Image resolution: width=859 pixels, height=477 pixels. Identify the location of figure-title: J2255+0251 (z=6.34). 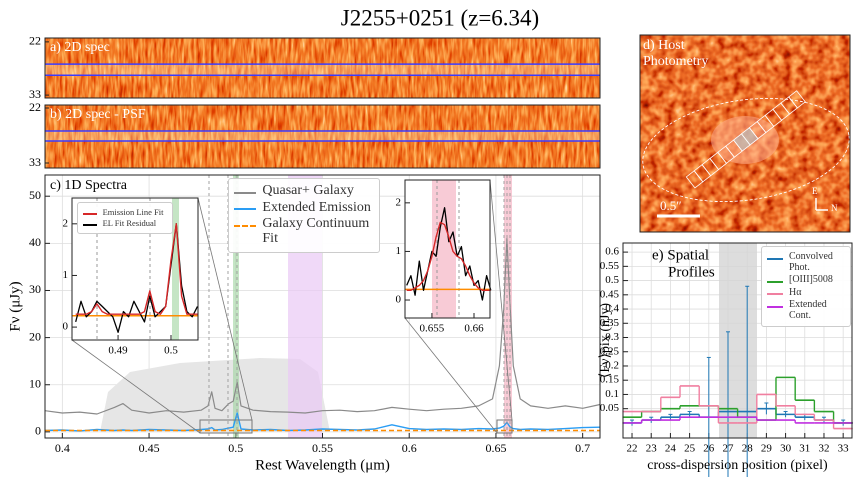
(440, 17).